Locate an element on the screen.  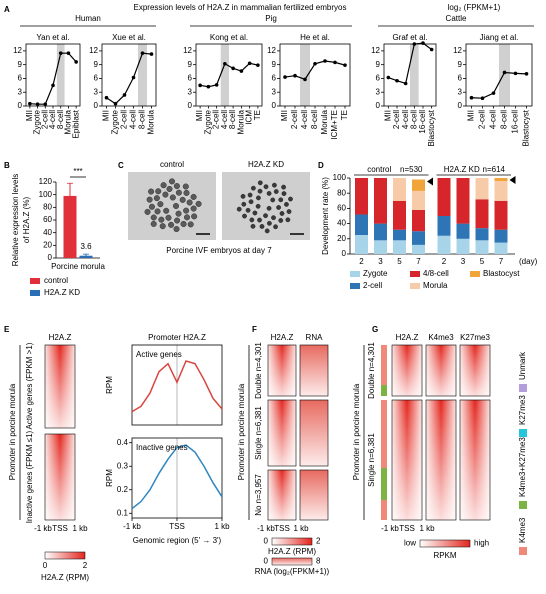
colorbar-max: 2 is located at coordinates (85, 565).